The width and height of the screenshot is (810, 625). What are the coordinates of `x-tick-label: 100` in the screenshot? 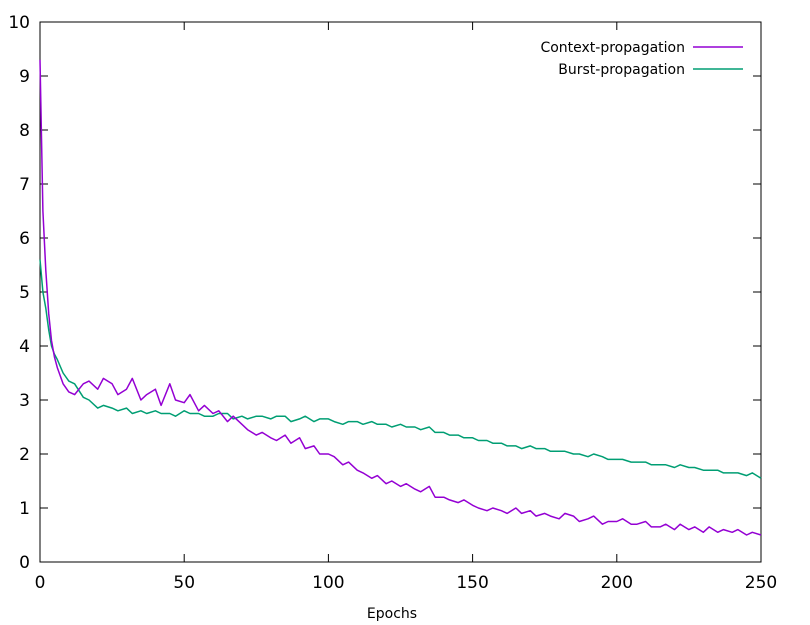 It's located at (328, 583).